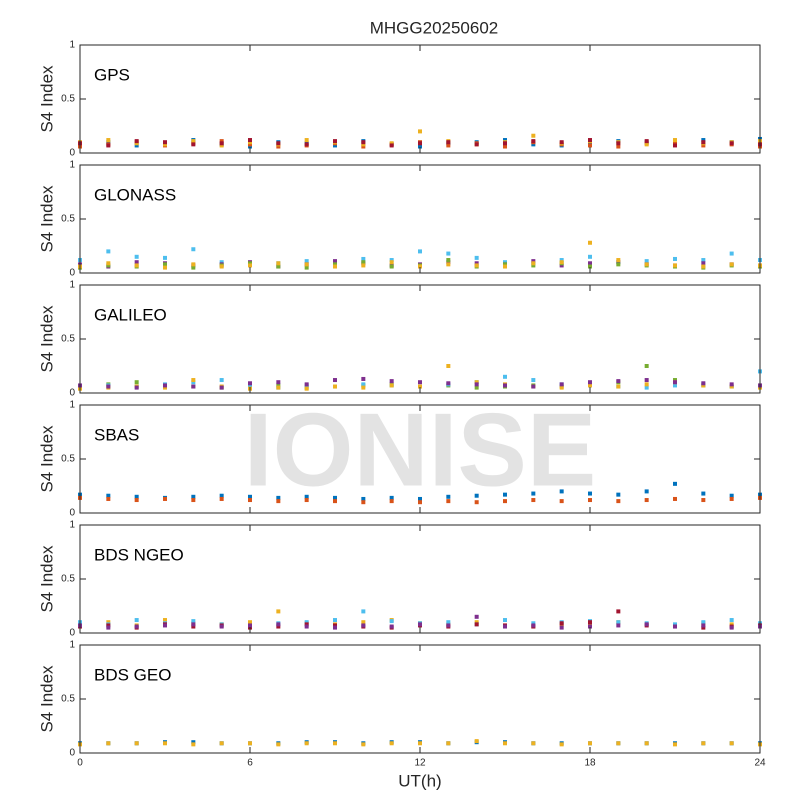 The height and width of the screenshot is (800, 800). What do you see at coordinates (132, 674) in the screenshot?
I see `panel-label: BDS GEO` at bounding box center [132, 674].